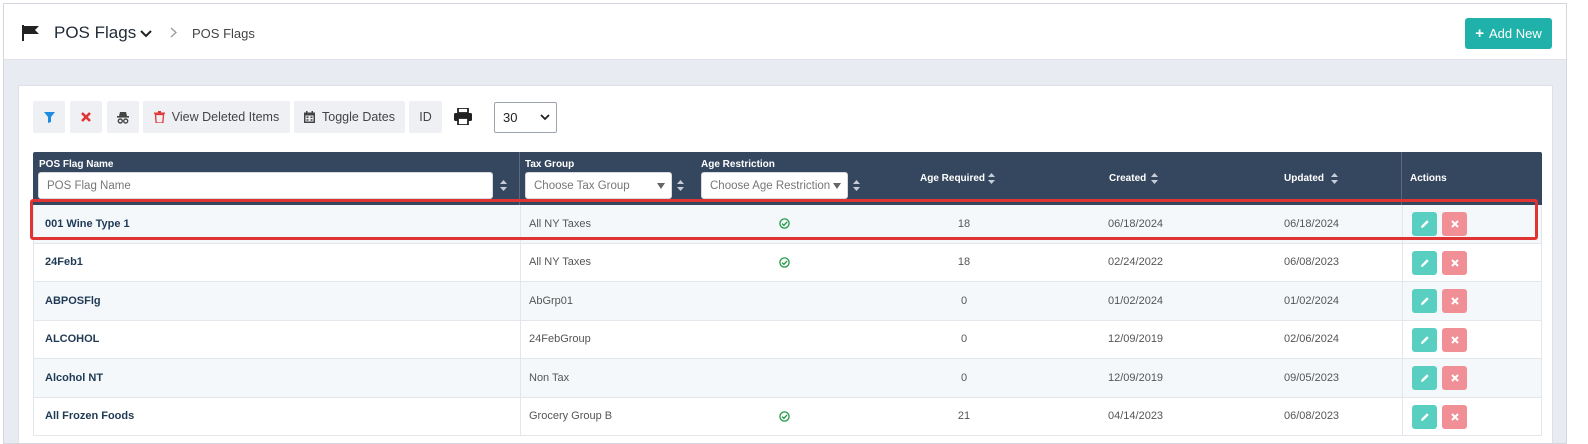 Image resolution: width=1588 pixels, height=444 pixels. What do you see at coordinates (774, 185) in the screenshot?
I see `age-restriction-filter-select: Choose Age Restriction` at bounding box center [774, 185].